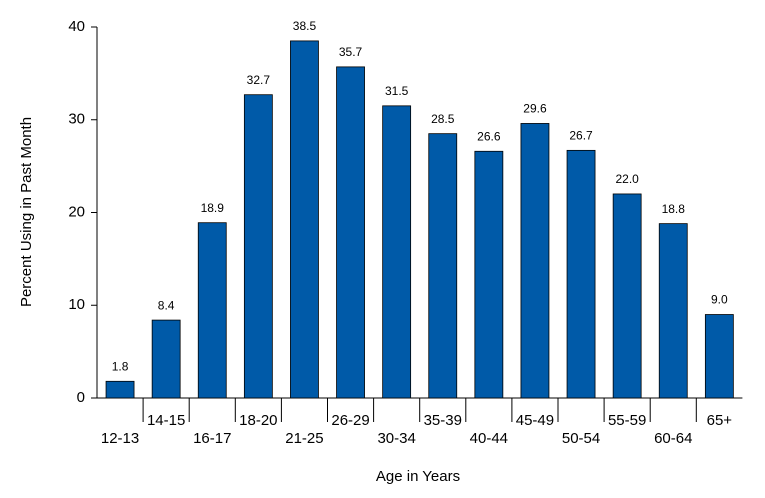 Image resolution: width=765 pixels, height=498 pixels. Describe the element at coordinates (76, 211) in the screenshot. I see `y-tick-label: 20` at that location.